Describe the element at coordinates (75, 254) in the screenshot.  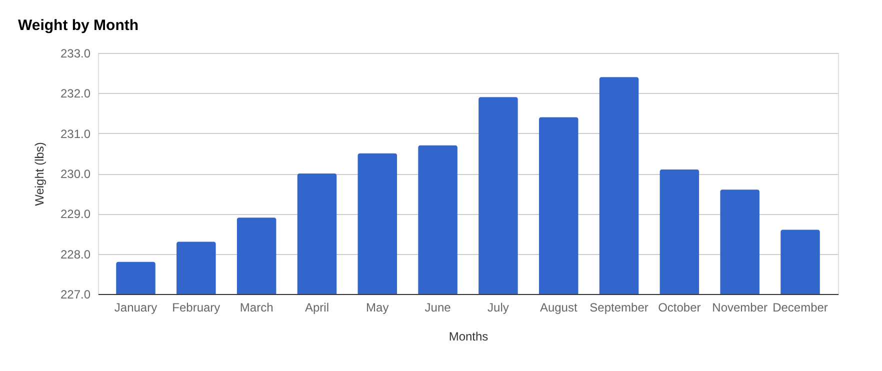
I see `y-tick-label: 228.0` at that location.